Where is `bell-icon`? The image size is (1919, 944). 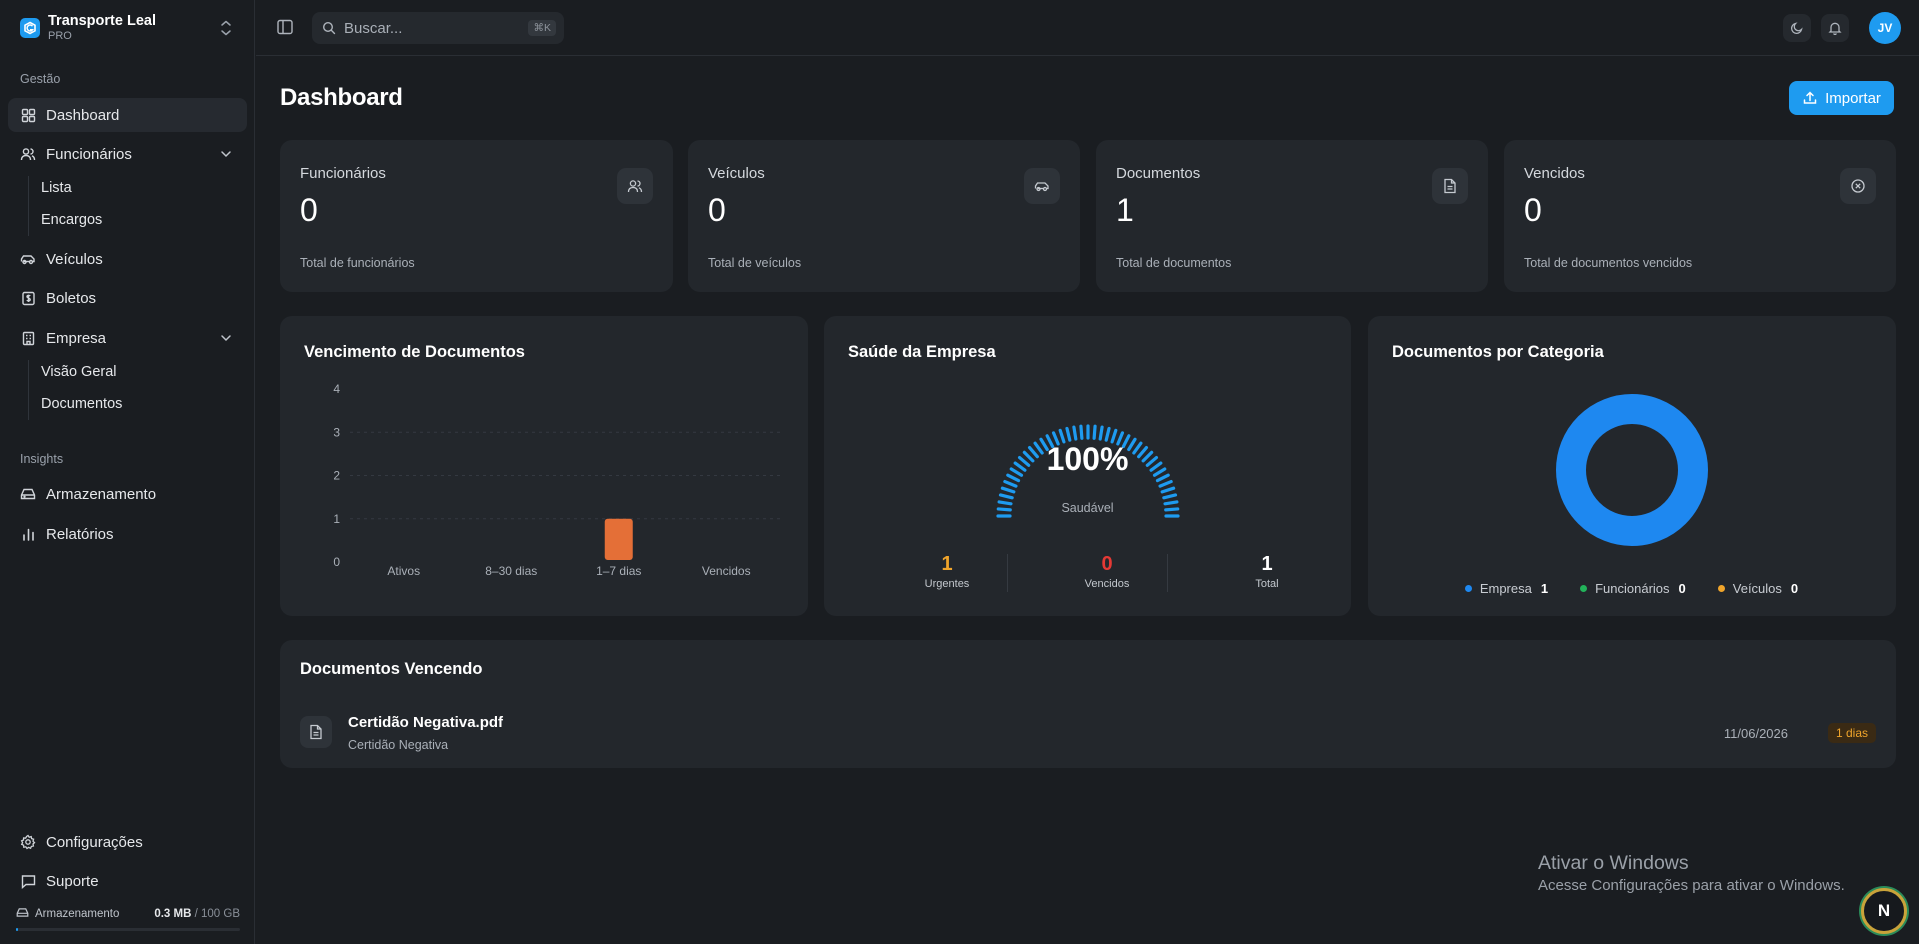 bell-icon is located at coordinates (1835, 28).